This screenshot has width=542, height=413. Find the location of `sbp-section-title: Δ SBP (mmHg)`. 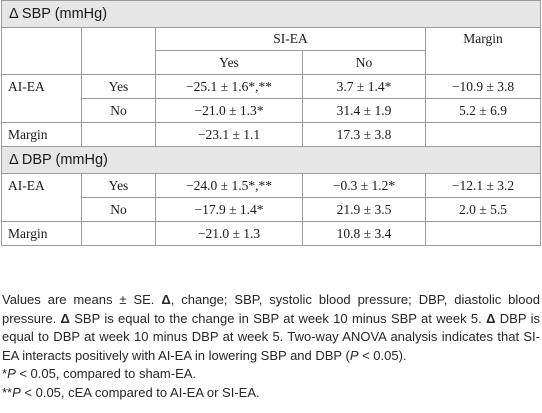

sbp-section-title: Δ SBP (mmHg) is located at coordinates (271, 14).